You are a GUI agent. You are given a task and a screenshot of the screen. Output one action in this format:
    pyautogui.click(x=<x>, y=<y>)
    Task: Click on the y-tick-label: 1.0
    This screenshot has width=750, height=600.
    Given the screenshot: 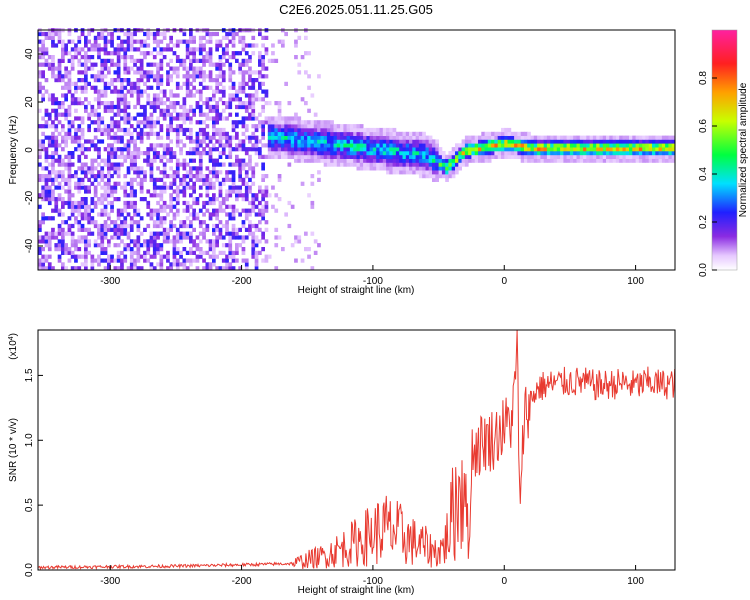 What is the action you would take?
    pyautogui.click(x=29, y=440)
    